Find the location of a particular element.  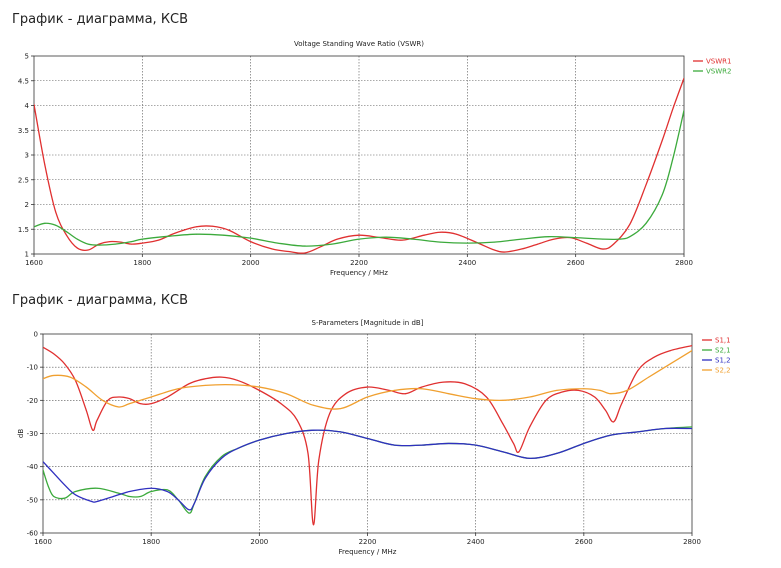

chart2-page-heading: График - диаграмма, КСВ is located at coordinates (100, 300).